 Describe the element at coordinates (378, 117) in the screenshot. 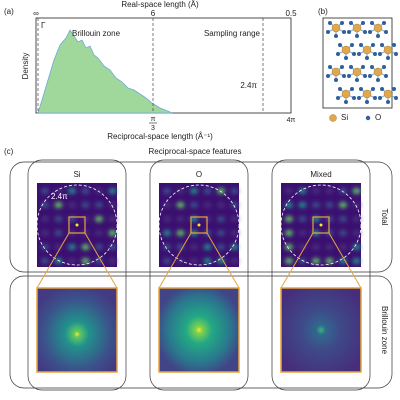

I see `legend-label: O` at that location.